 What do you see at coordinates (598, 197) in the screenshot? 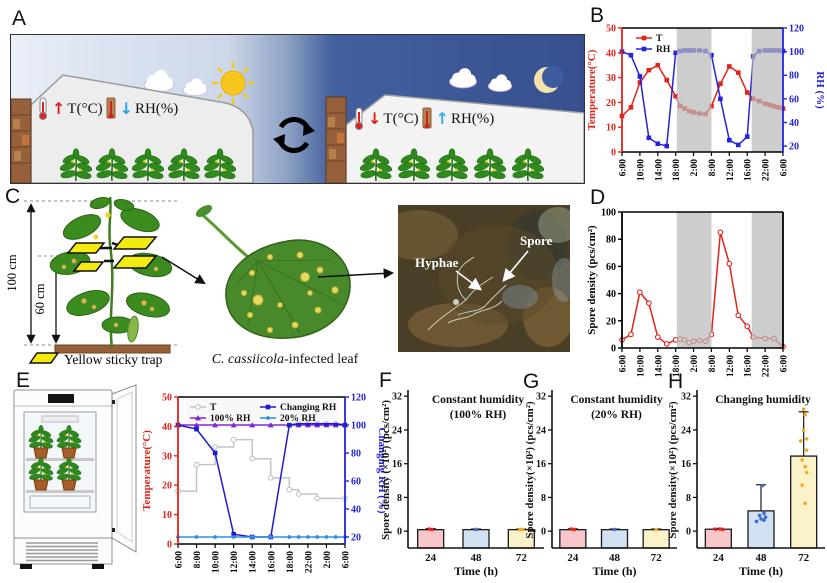
I see `panel-d-label: D` at bounding box center [598, 197].